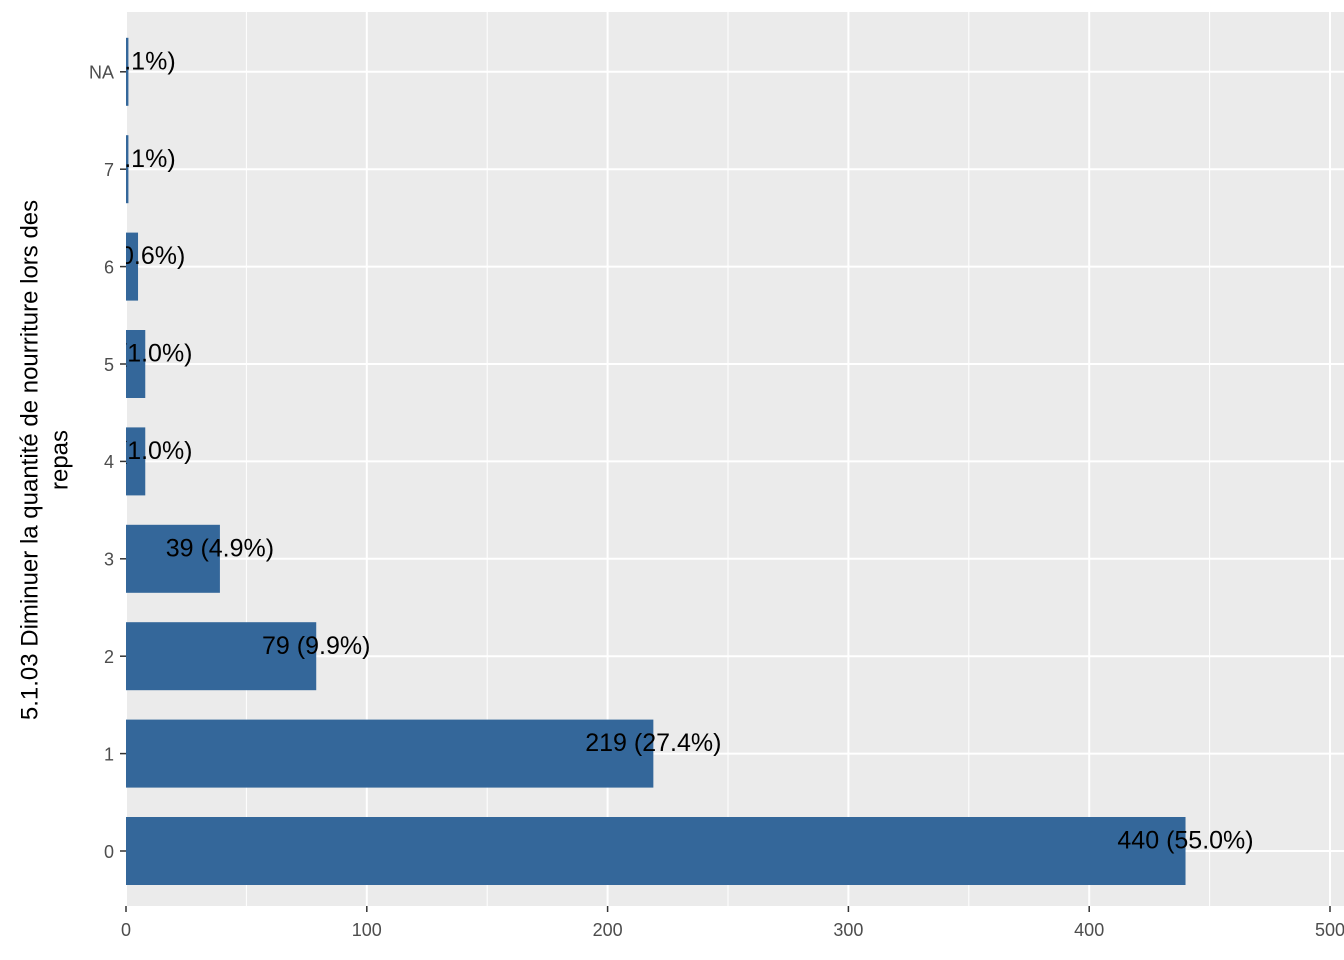 The height and width of the screenshot is (960, 1344). Describe the element at coordinates (367, 930) in the screenshot. I see `x-tick-label: 100` at that location.